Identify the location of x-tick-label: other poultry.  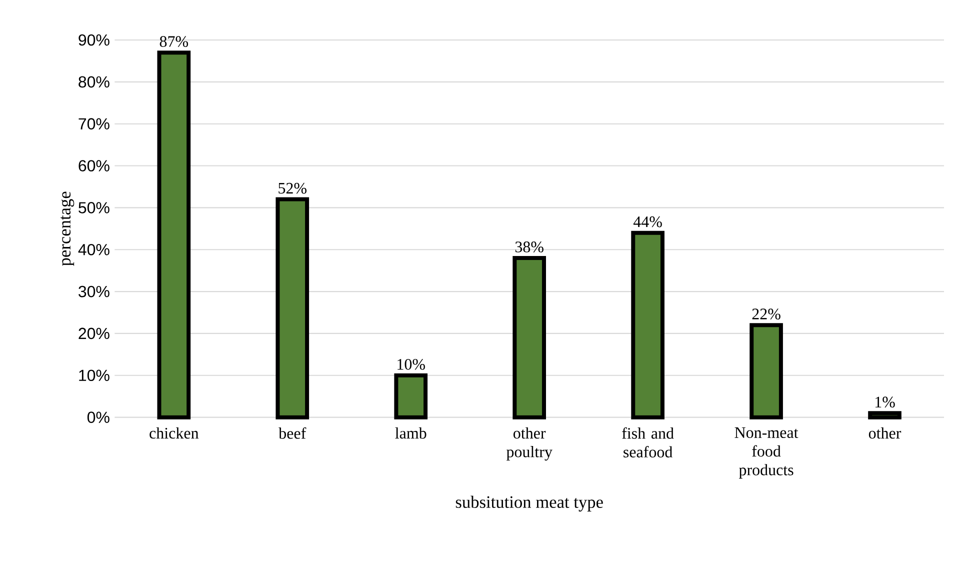
(529, 444).